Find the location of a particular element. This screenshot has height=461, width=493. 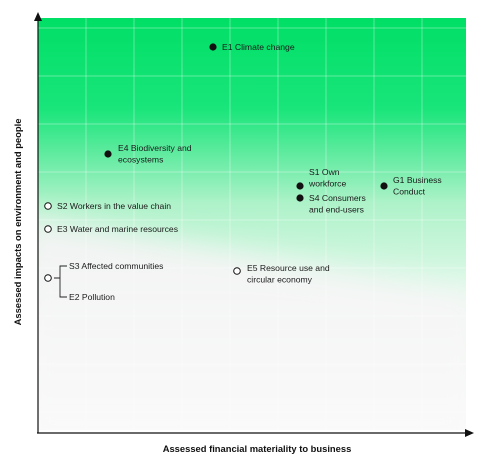

label-s4: S4 Consumers and end-users is located at coordinates (337, 204).